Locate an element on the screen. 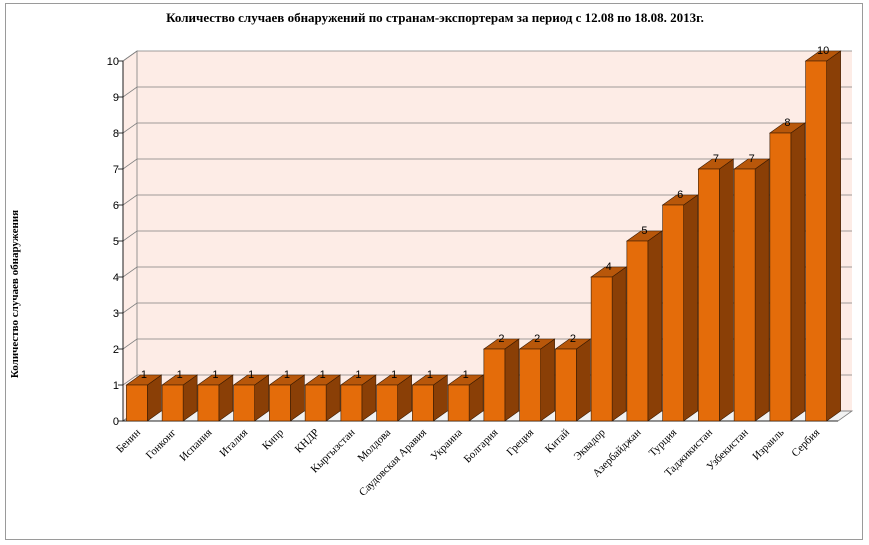 Image resolution: width=869 pixels, height=545 pixels. category-label: Гонконг is located at coordinates (161, 443).